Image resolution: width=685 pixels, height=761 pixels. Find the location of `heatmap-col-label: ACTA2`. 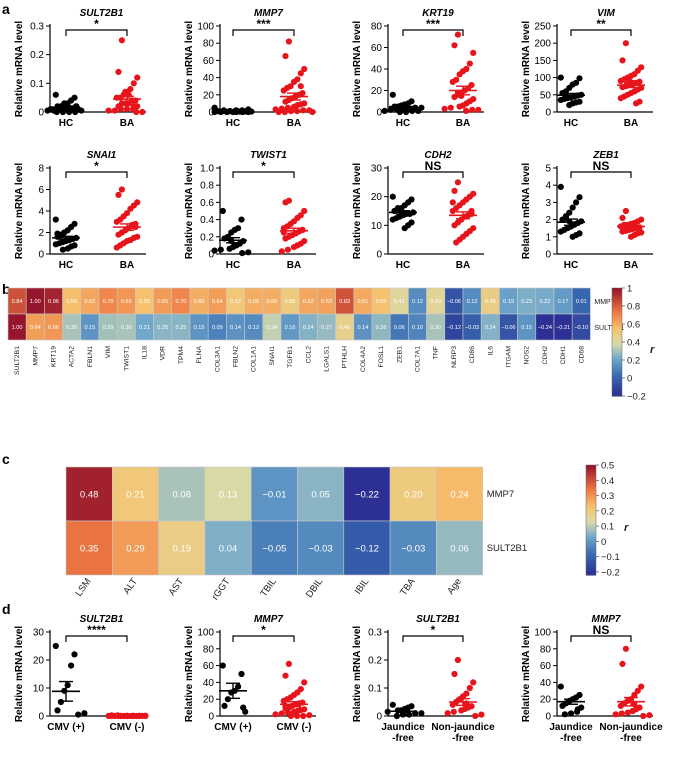

heatmap-col-label: ACTA2 is located at coordinates (72, 357).